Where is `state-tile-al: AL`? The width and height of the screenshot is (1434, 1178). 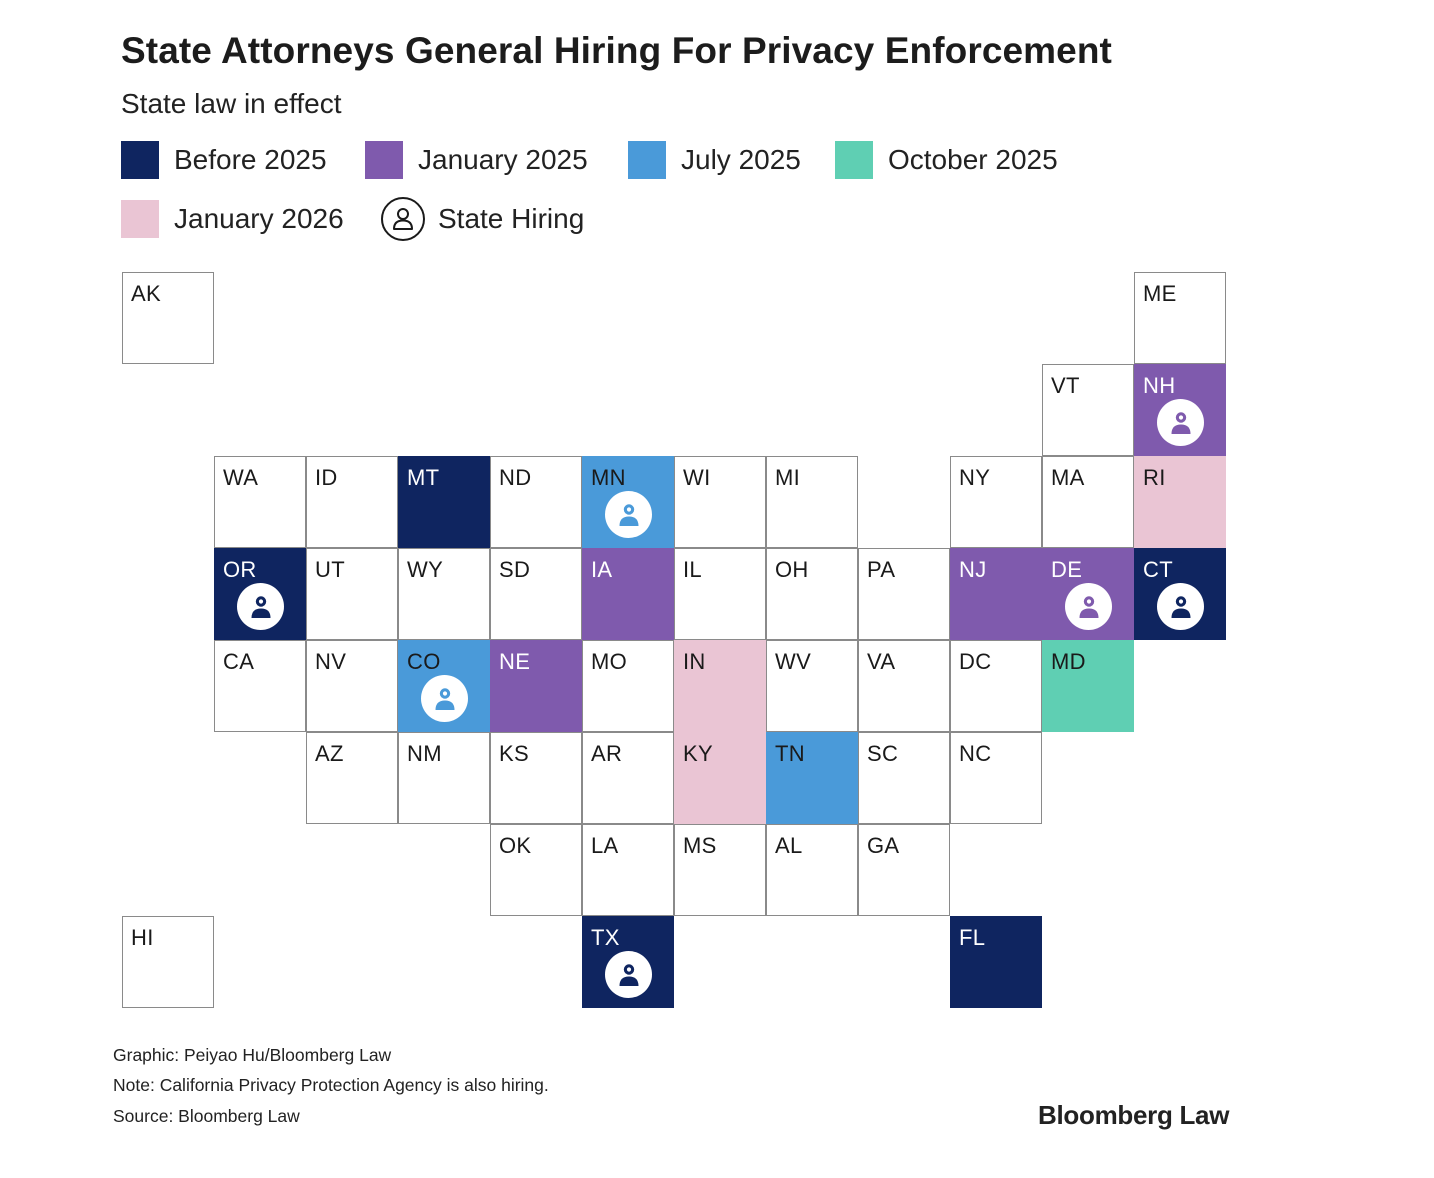
state-tile-al: AL is located at coordinates (812, 870).